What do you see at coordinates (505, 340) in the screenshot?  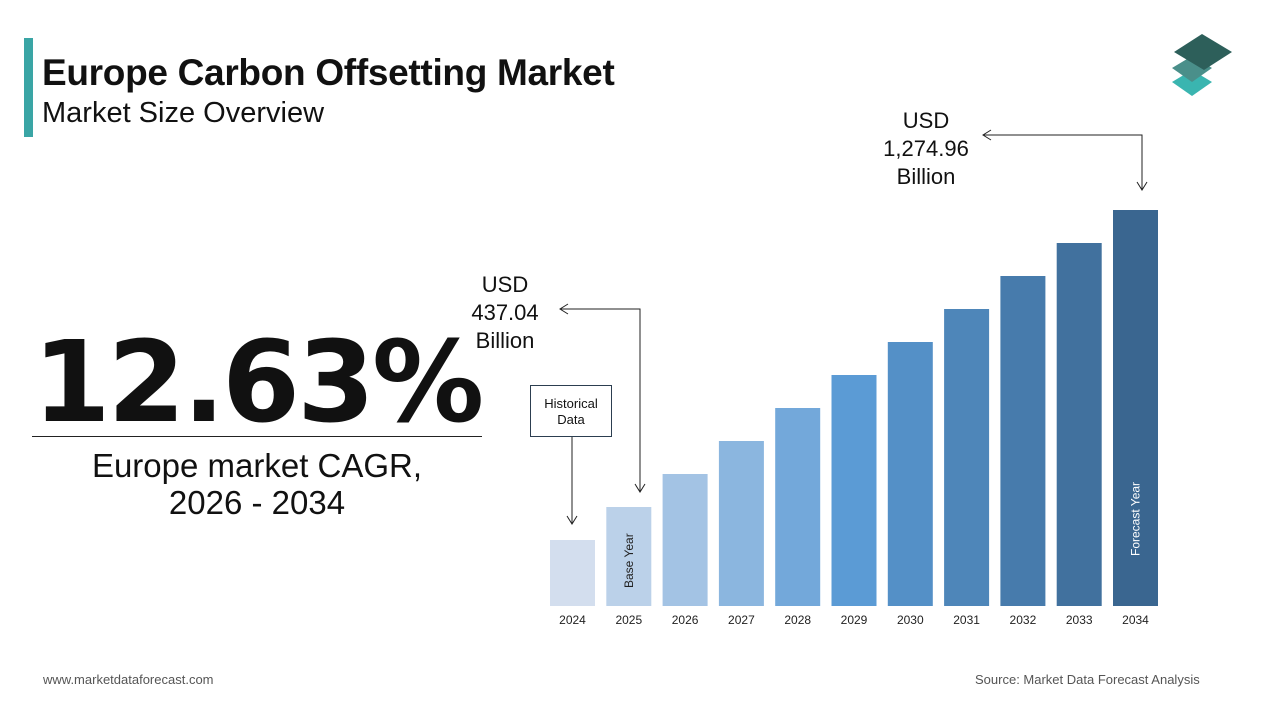 I see `start-unit: Billion` at bounding box center [505, 340].